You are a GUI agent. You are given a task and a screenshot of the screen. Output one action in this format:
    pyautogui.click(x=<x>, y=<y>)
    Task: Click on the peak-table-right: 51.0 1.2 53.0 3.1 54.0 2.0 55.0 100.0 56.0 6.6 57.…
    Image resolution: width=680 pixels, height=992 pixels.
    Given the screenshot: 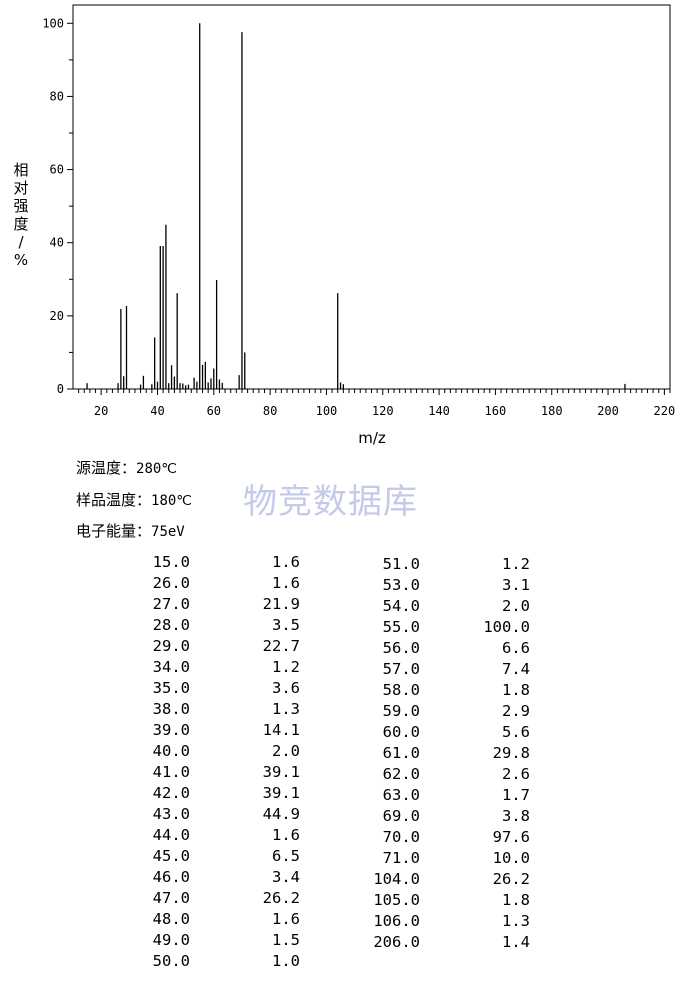 What is the action you would take?
    pyautogui.click(x=447, y=753)
    